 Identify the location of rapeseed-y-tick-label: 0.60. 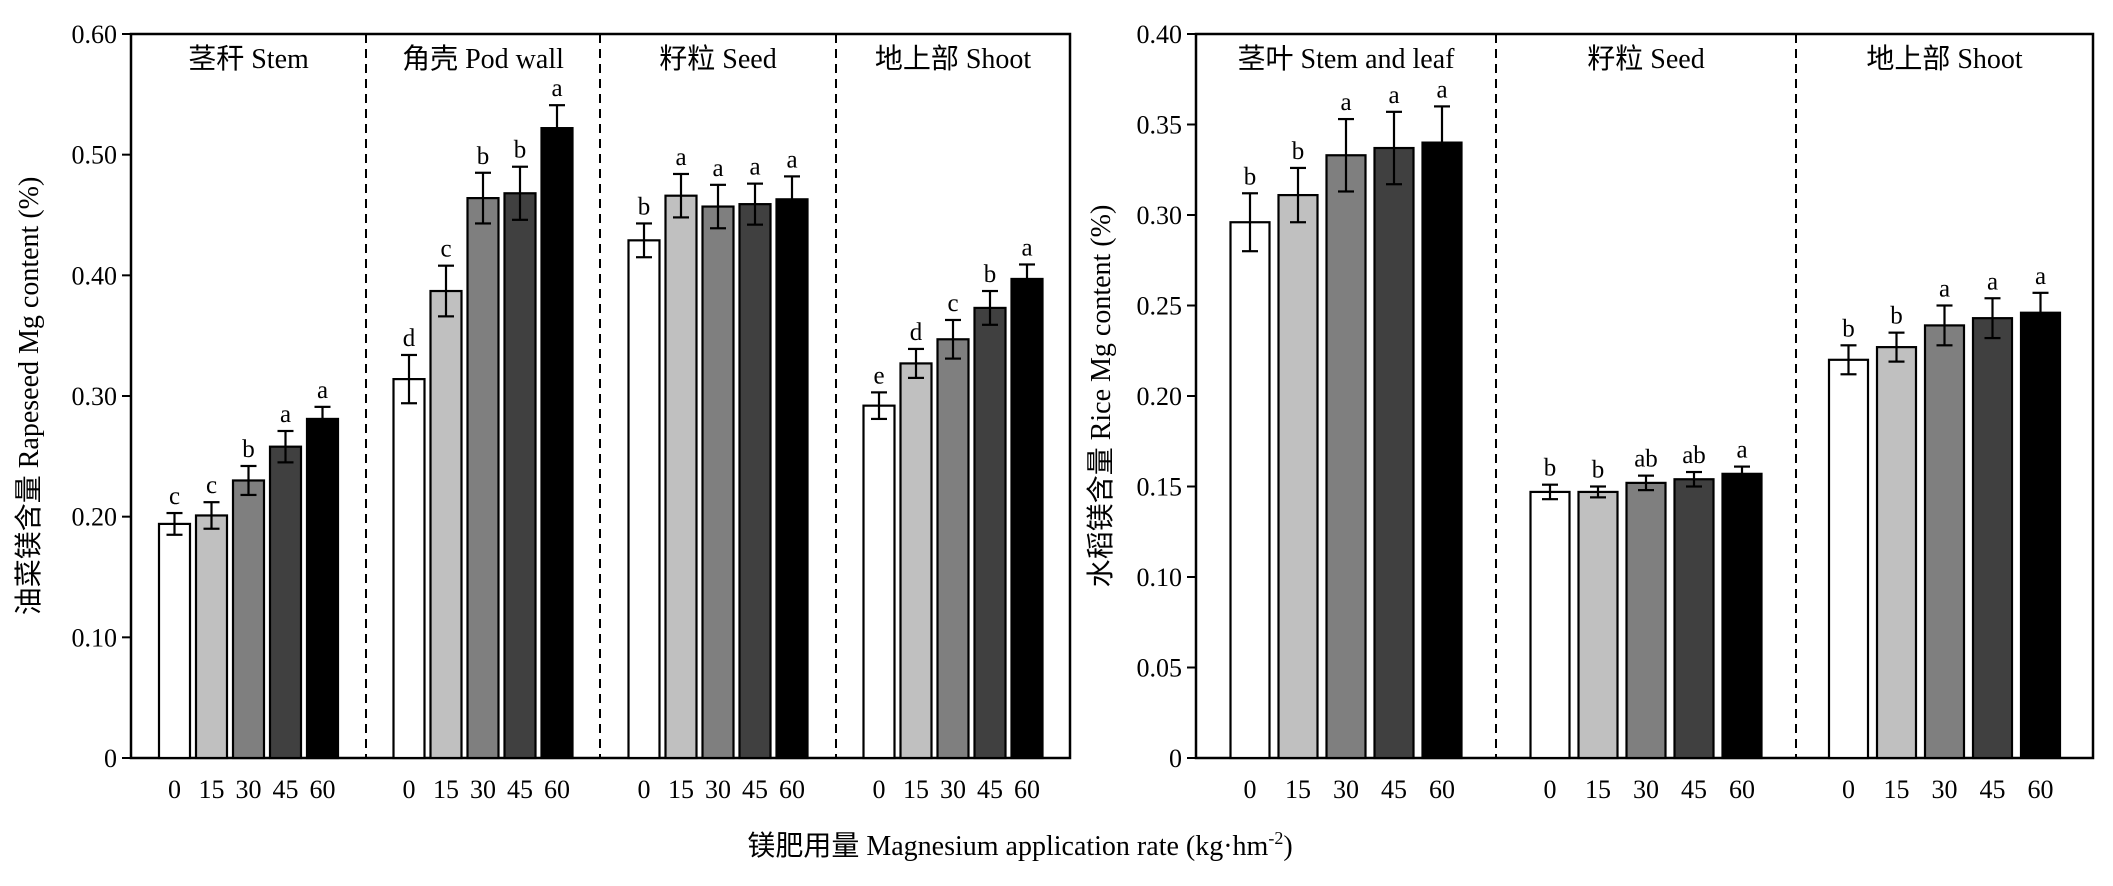
(95, 34).